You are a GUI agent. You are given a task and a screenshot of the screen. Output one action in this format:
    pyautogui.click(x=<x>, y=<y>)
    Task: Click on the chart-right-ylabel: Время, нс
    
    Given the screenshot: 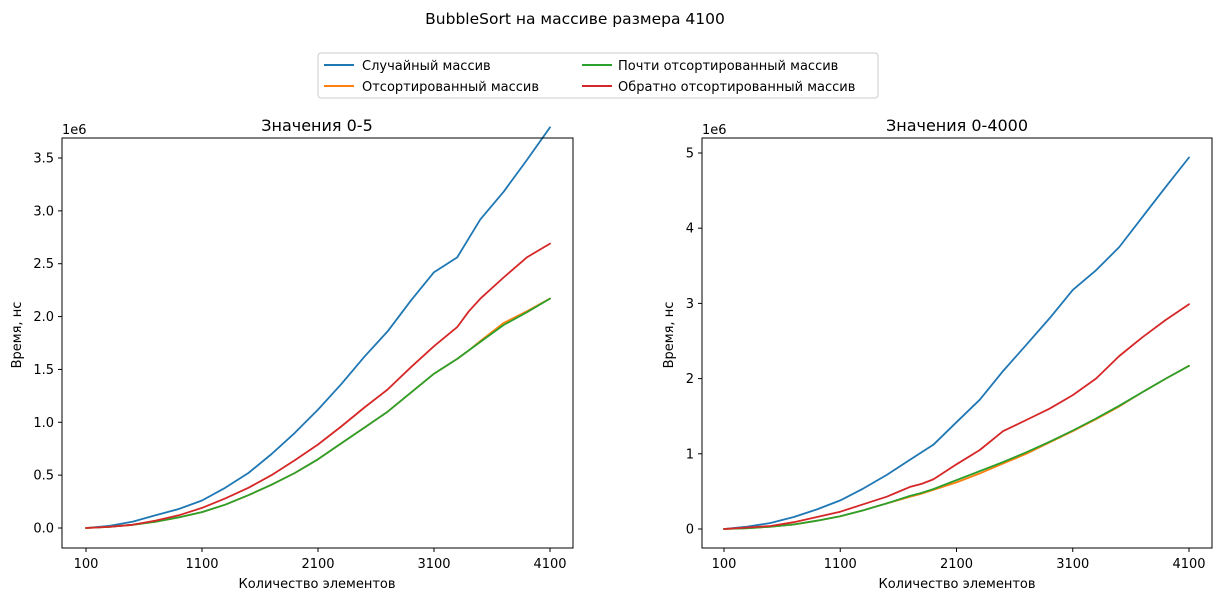 What is the action you would take?
    pyautogui.click(x=669, y=335)
    